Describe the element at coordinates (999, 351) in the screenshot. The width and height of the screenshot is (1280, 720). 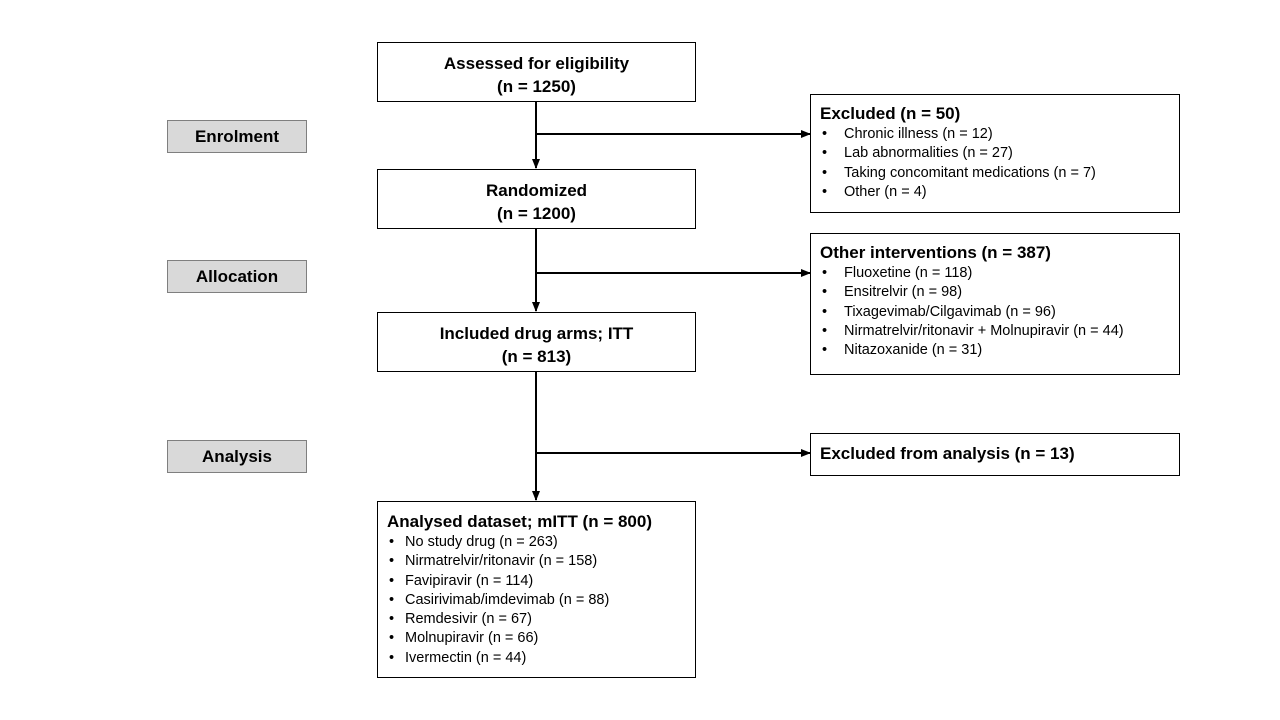
I see `list-item: Nitazoxanide (n = 31)` at that location.